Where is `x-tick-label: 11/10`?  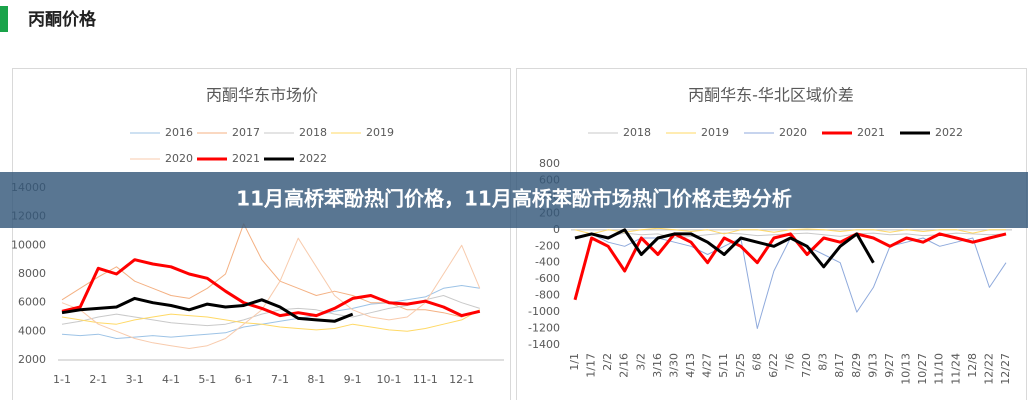 x-tick-label: 11/10 is located at coordinates (939, 369).